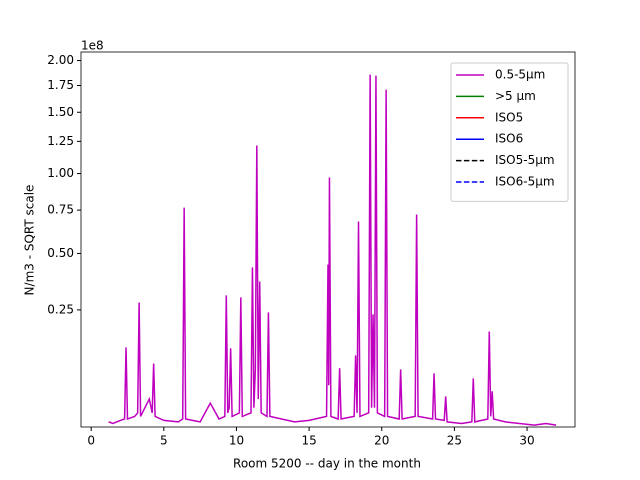 This screenshot has width=640, height=480. I want to click on x-tick-label: 30, so click(526, 441).